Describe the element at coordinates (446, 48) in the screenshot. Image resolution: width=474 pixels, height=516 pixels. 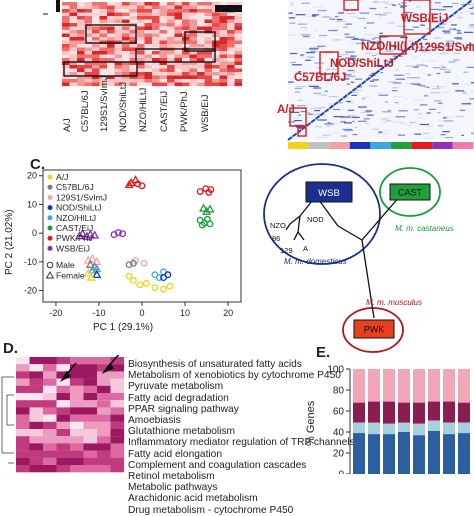
I see `label-129: 129S1/SvImJ` at that location.